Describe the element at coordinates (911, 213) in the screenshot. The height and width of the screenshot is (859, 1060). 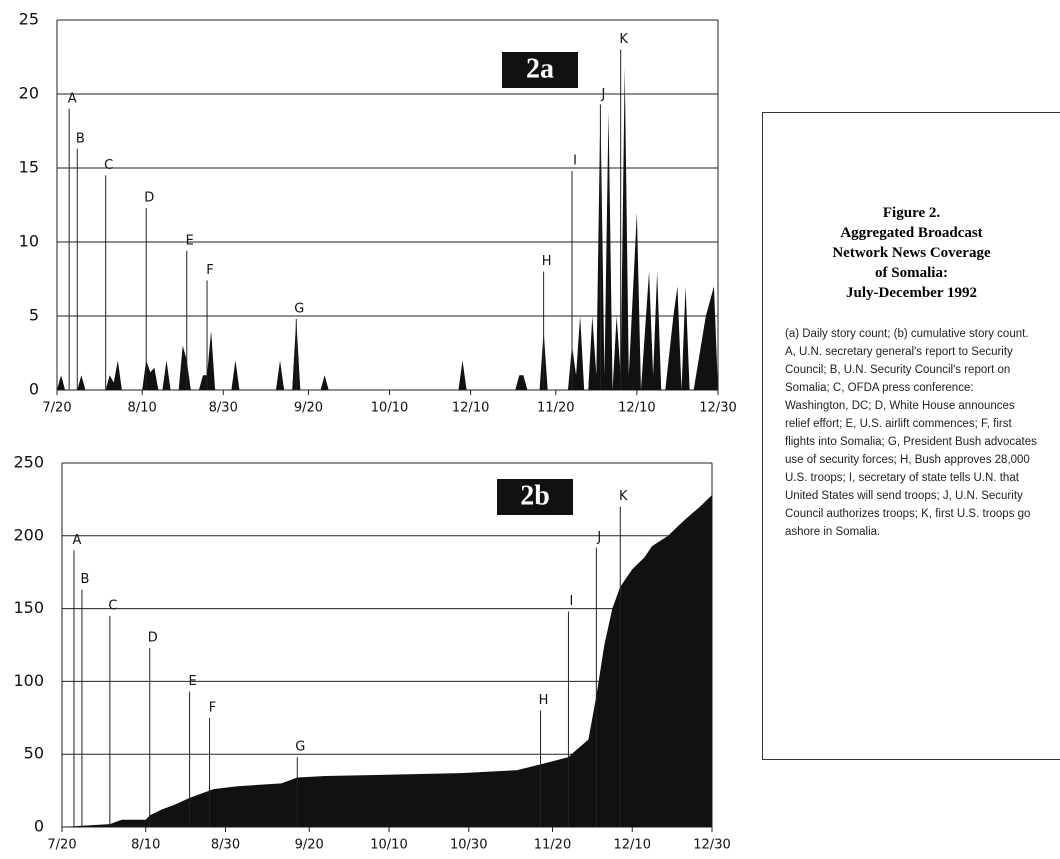
I see `caption-title-line: Figure 2.` at that location.